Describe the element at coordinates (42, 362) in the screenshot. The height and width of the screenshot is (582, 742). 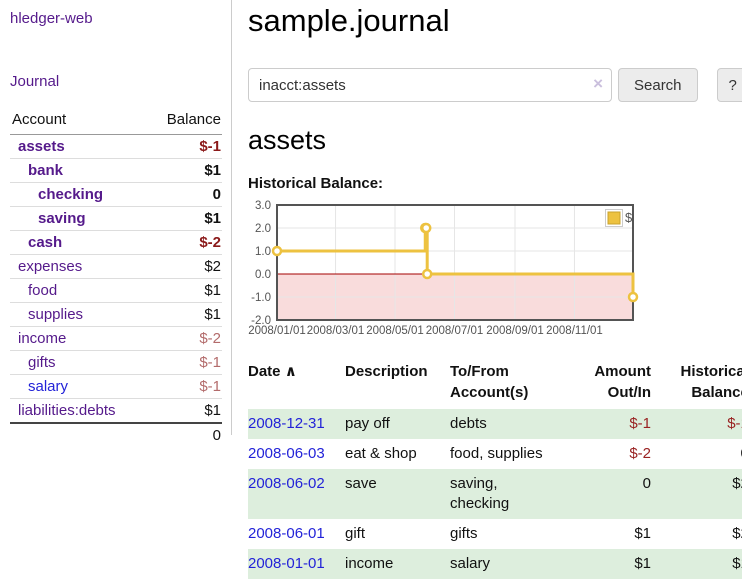
I see `account-link-gifts: gifts` at that location.